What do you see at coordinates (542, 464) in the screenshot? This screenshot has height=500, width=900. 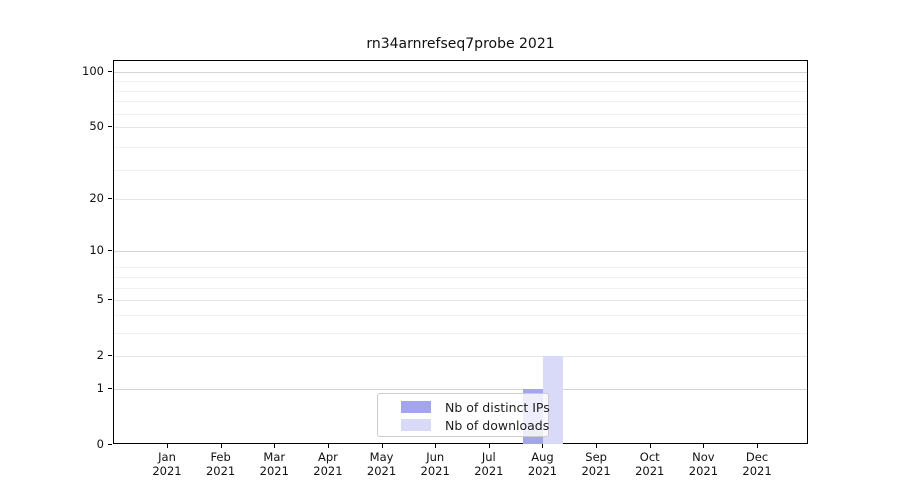 I see `x-tick-label: Aug 2021` at bounding box center [542, 464].